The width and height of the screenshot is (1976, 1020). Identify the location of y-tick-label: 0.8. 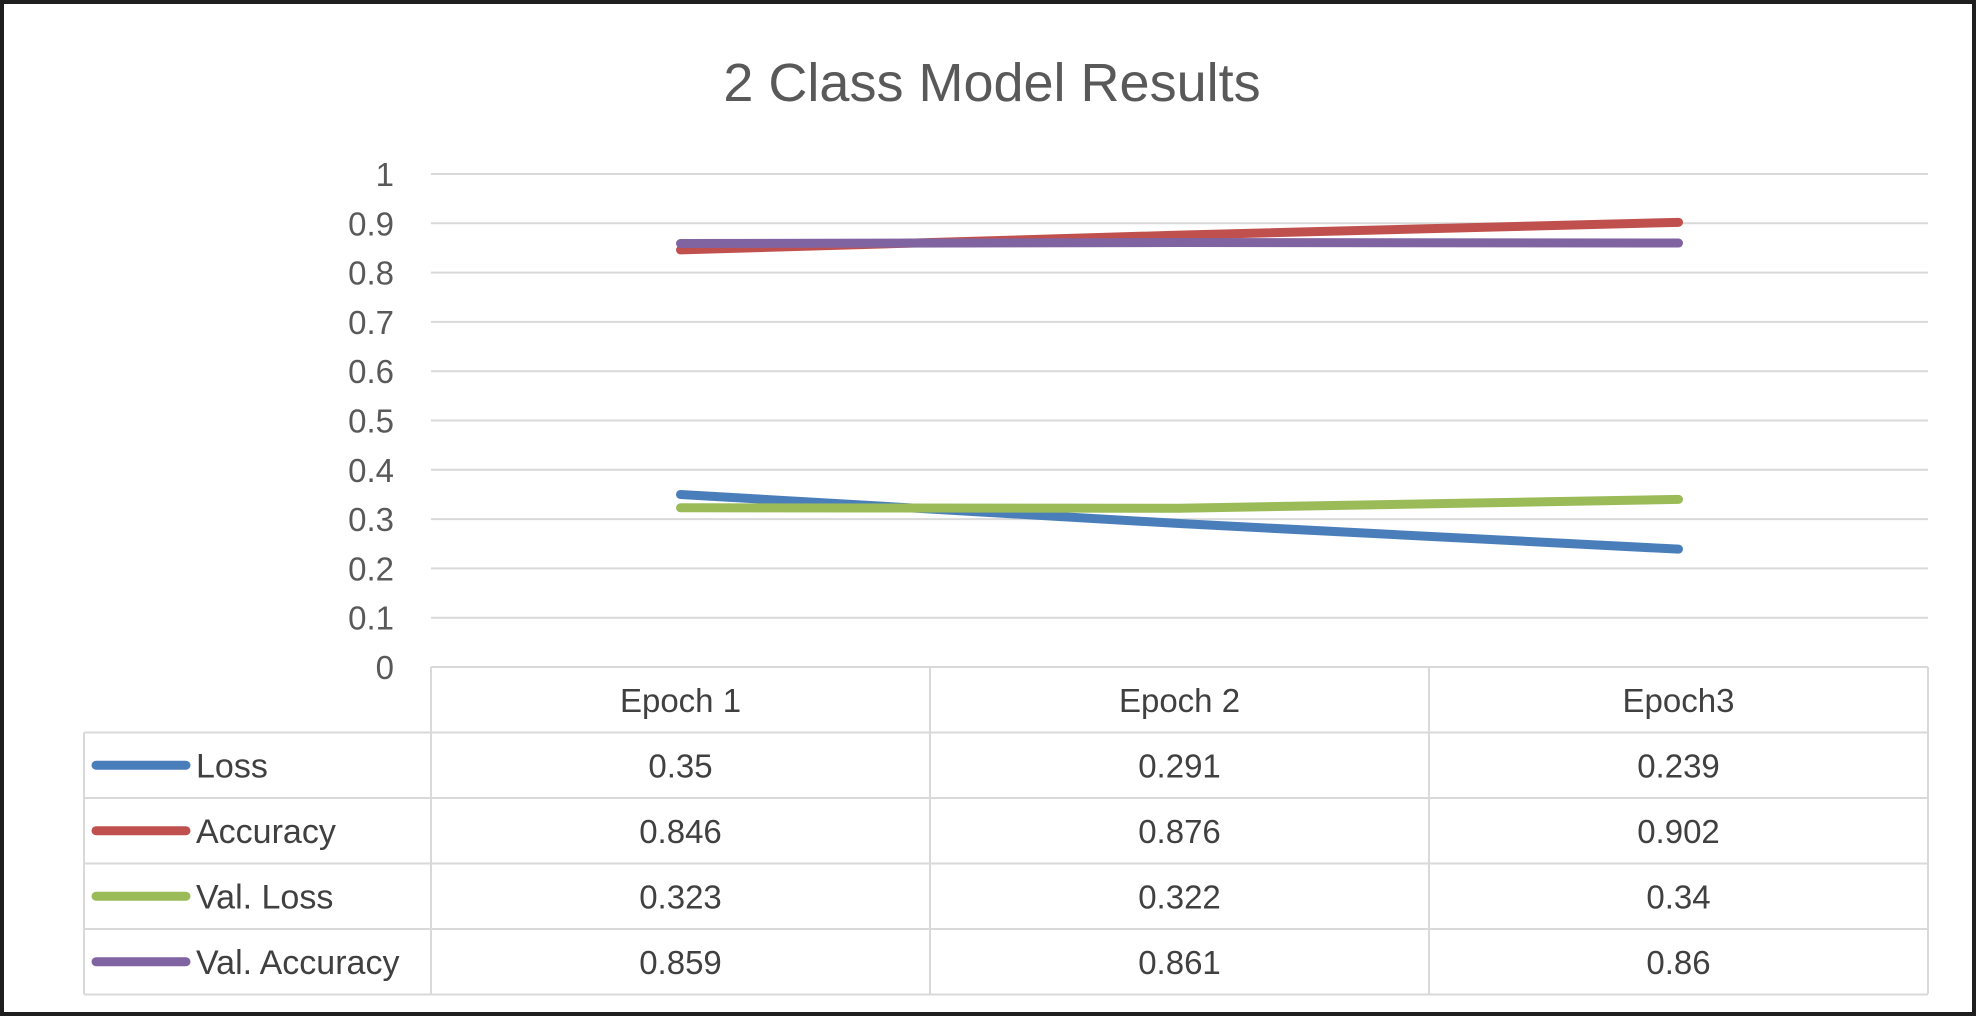
(371, 273).